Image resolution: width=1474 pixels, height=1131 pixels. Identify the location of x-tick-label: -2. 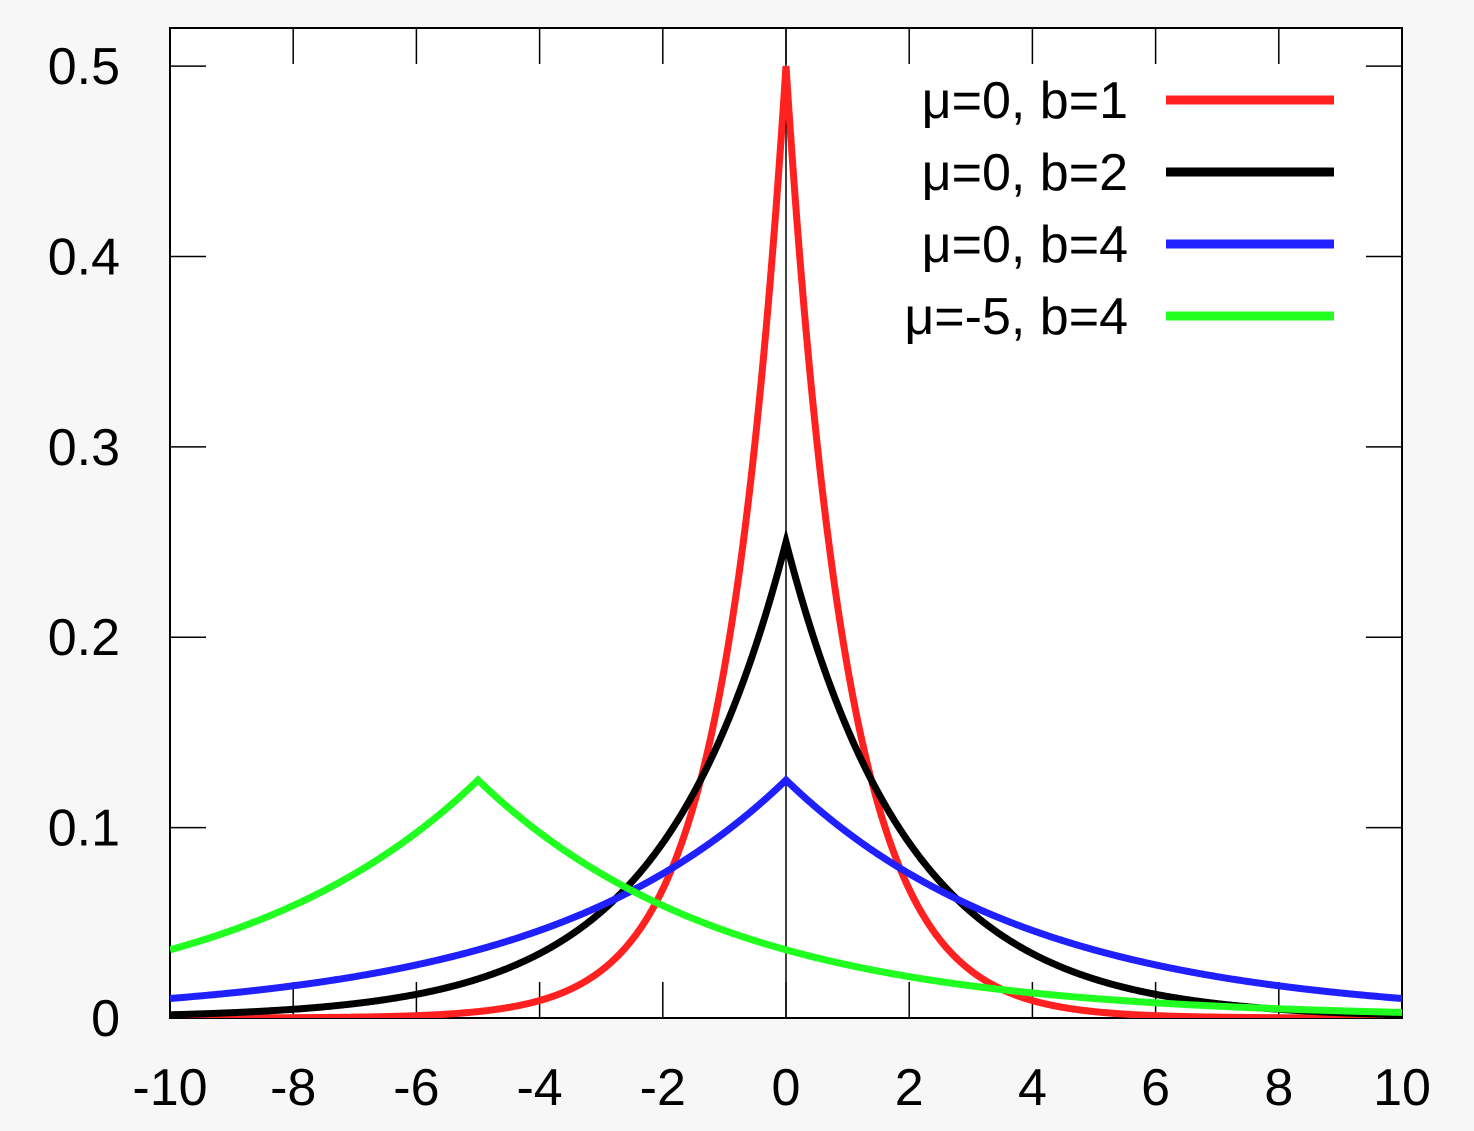
(663, 1088).